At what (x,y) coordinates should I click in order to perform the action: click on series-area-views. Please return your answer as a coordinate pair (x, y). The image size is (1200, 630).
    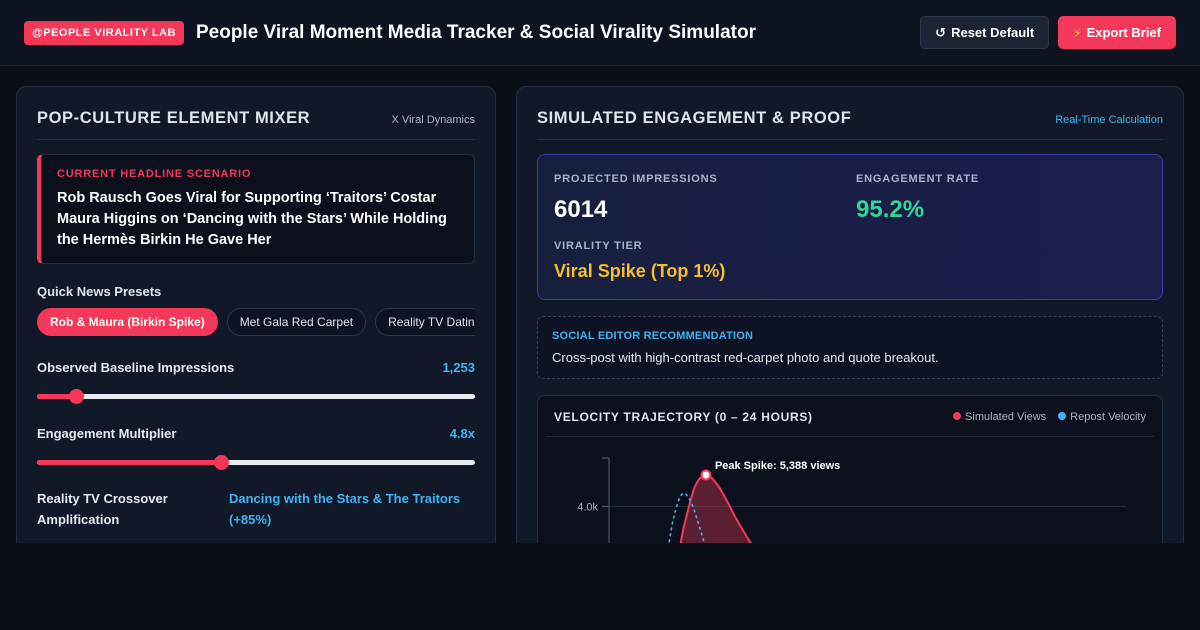
    Looking at the image, I should click on (715, 508).